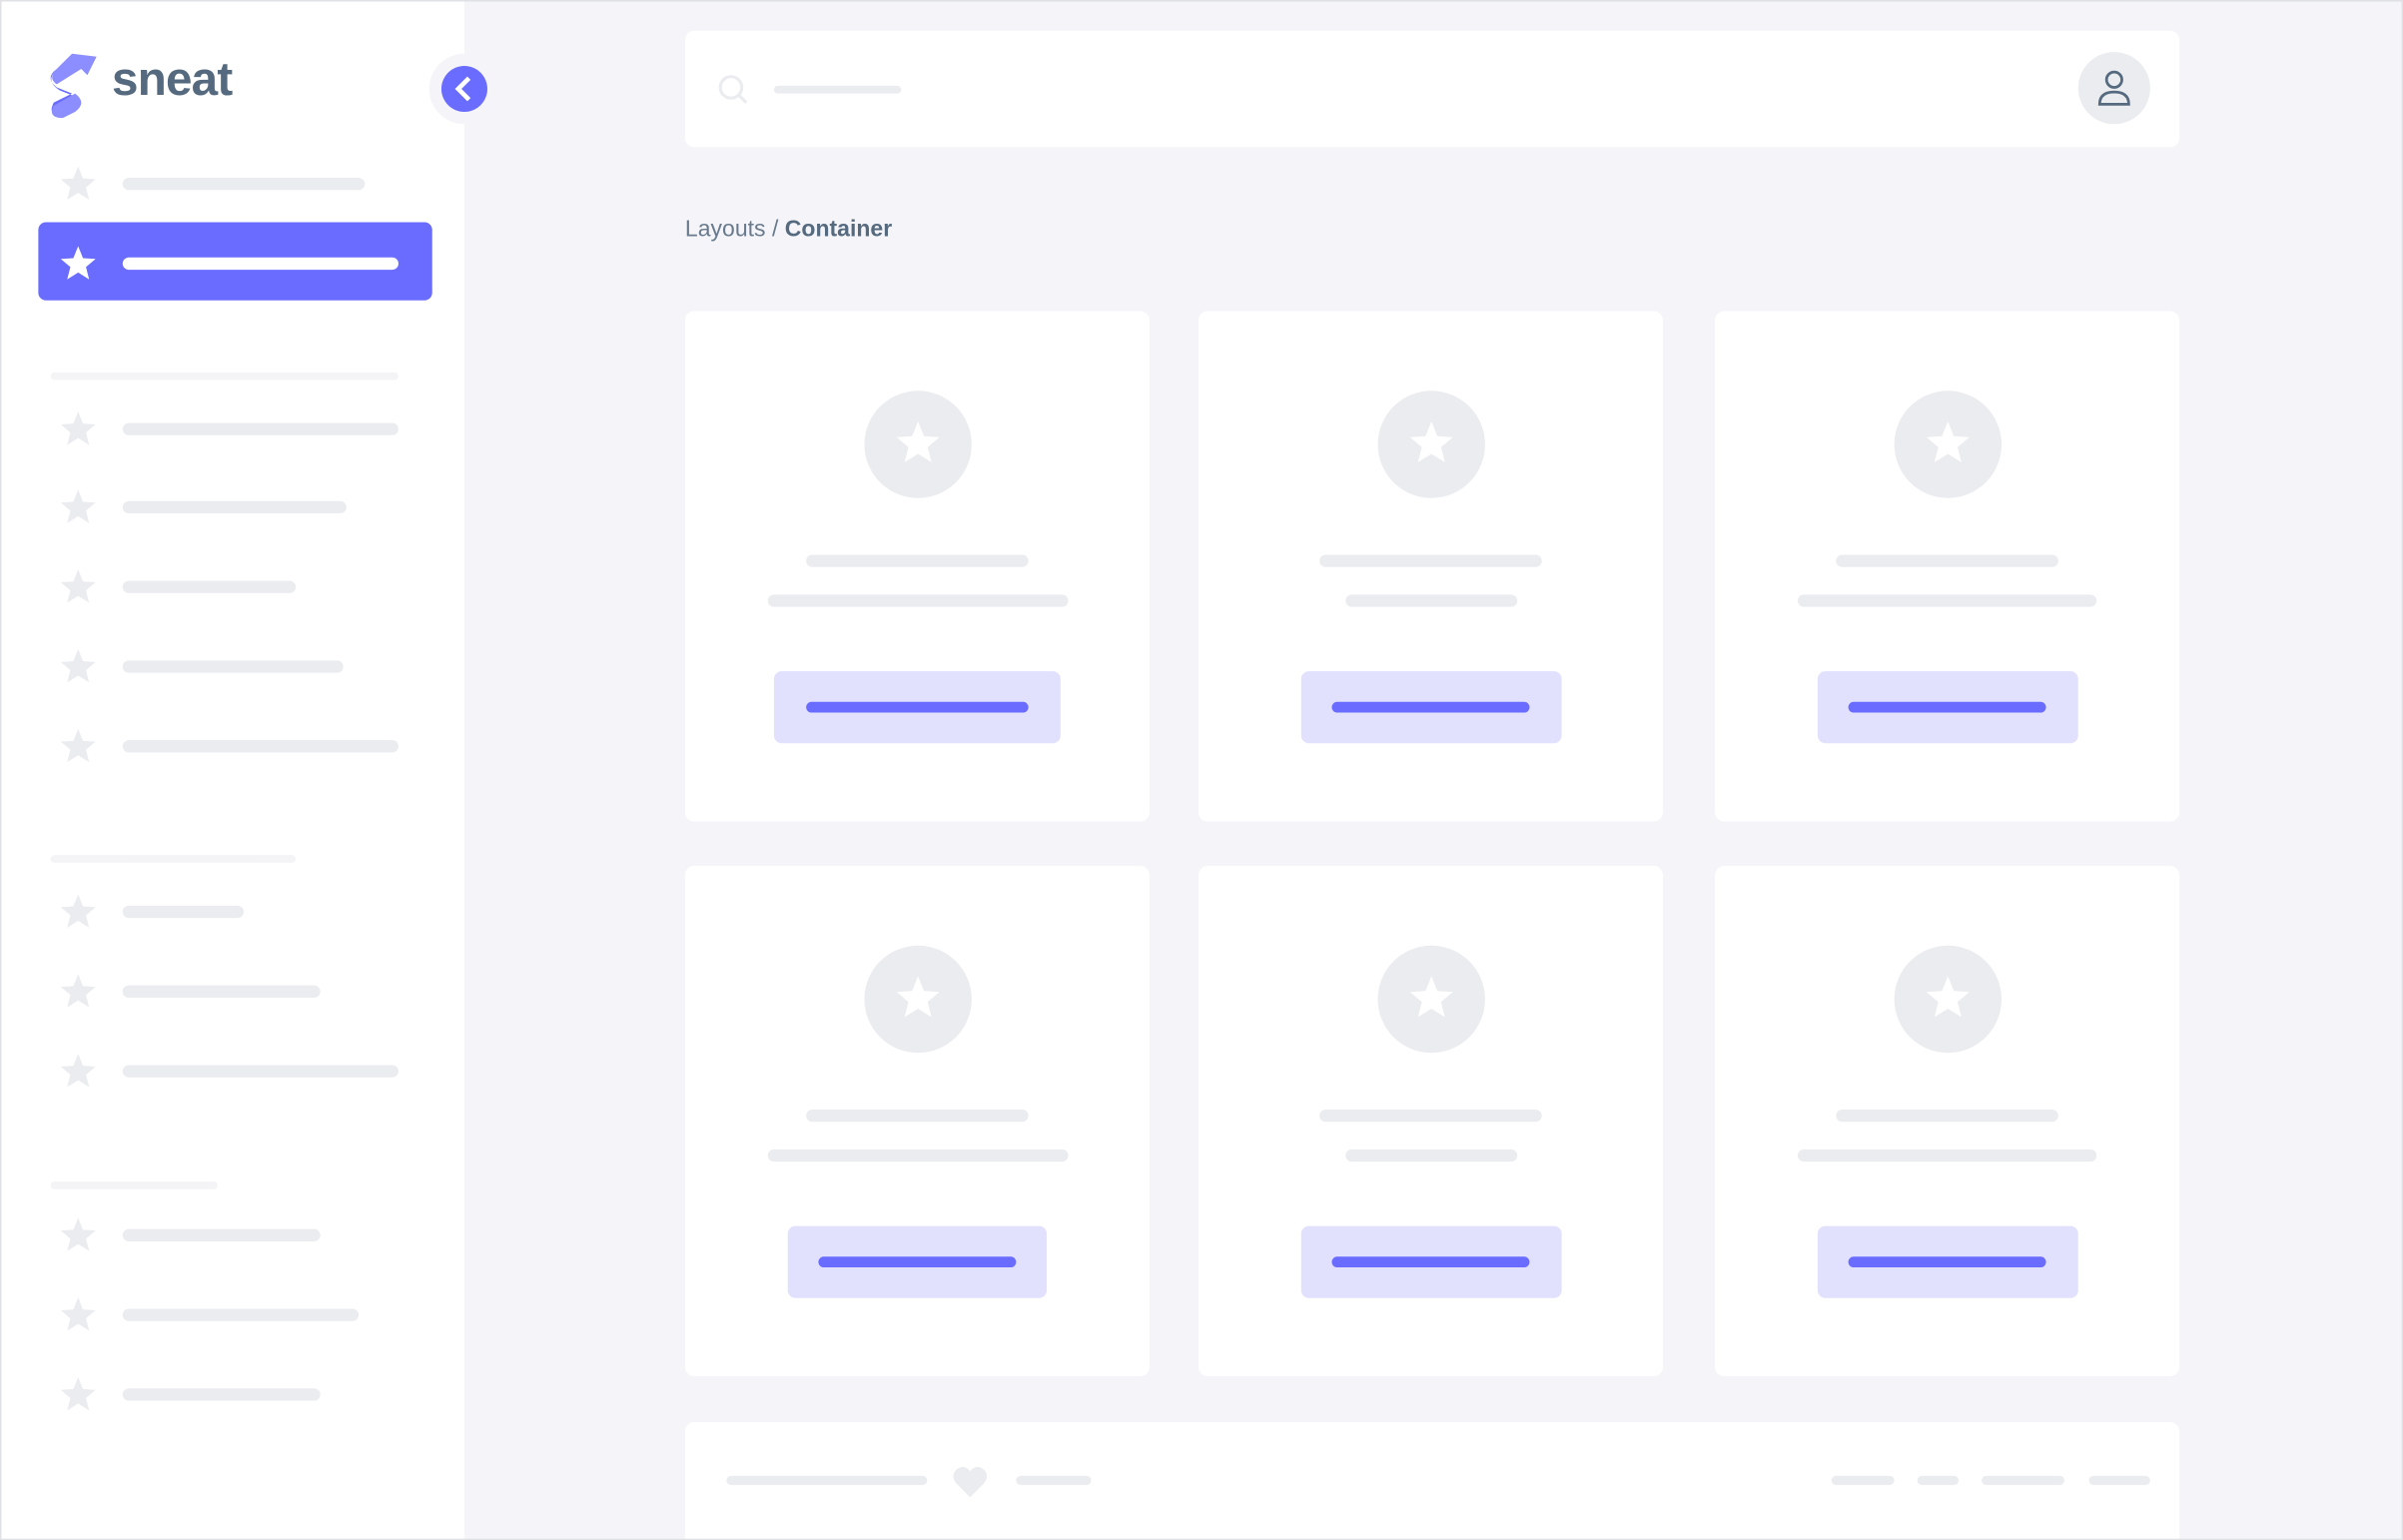  What do you see at coordinates (1054, 1480) in the screenshot?
I see `footer-author-link` at bounding box center [1054, 1480].